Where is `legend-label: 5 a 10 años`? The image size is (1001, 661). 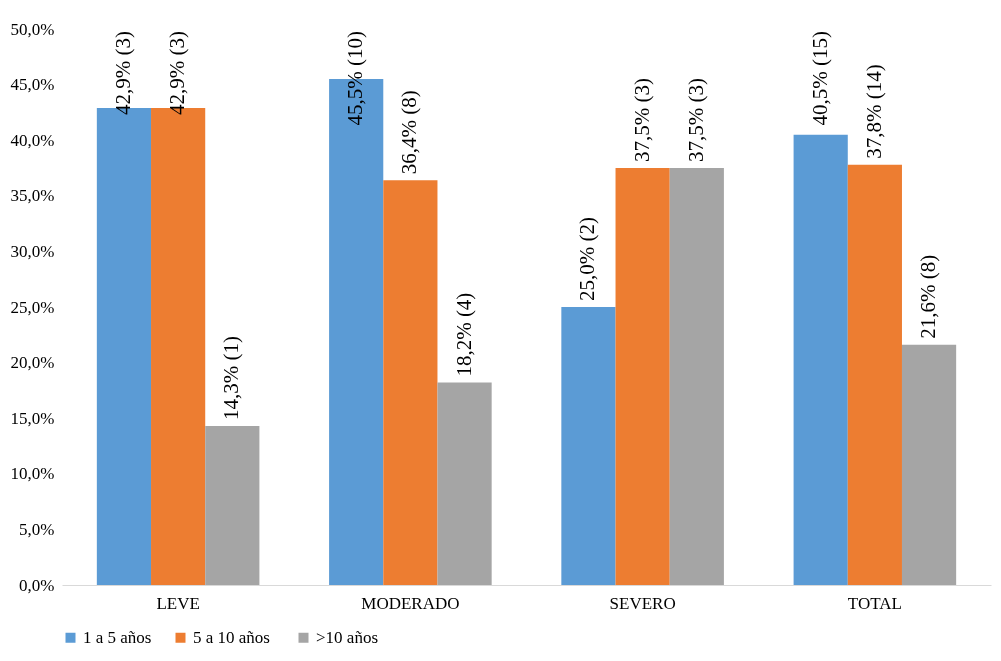
legend-label: 5 a 10 años is located at coordinates (231, 637).